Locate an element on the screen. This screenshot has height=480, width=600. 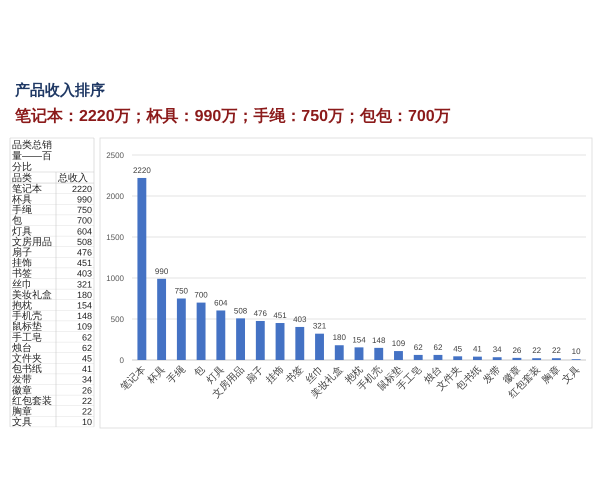
category-label: 丝巾 is located at coordinates (22, 284).